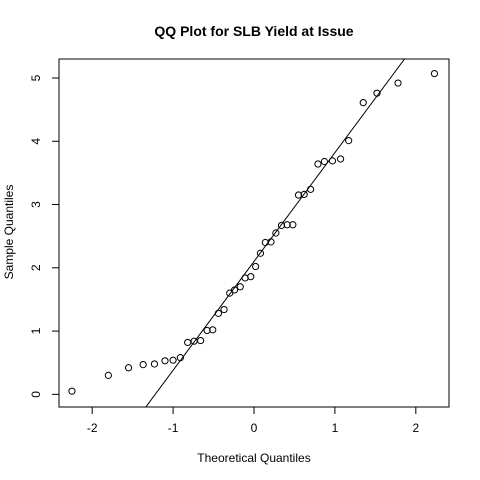  Describe the element at coordinates (36, 141) in the screenshot. I see `y-tick-label: 4` at that location.